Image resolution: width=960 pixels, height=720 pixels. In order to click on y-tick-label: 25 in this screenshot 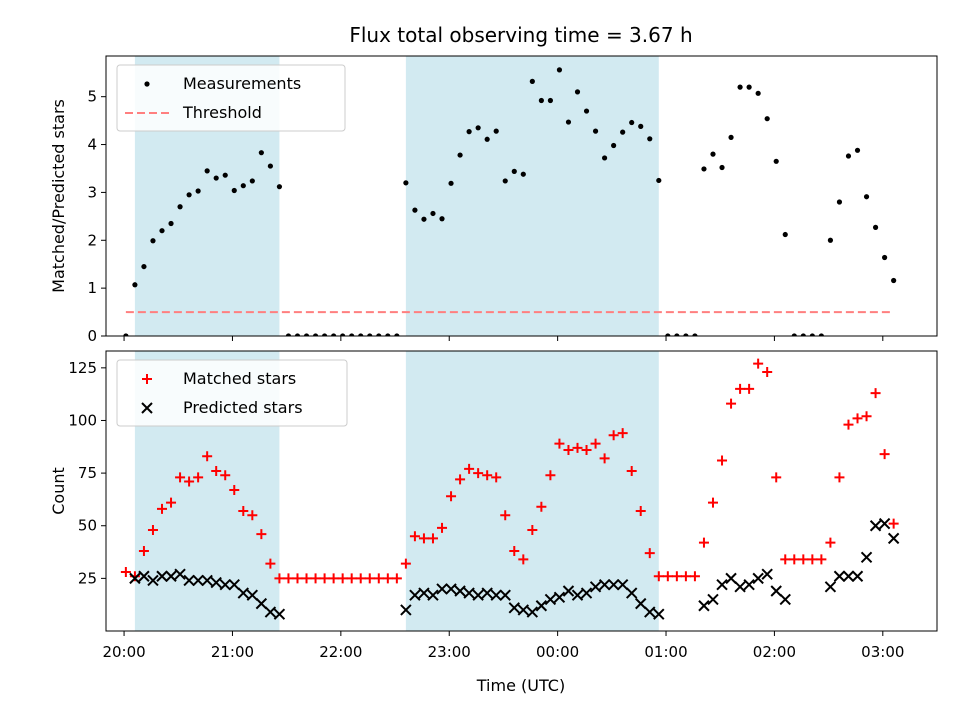, I will do `click(87, 578)`.